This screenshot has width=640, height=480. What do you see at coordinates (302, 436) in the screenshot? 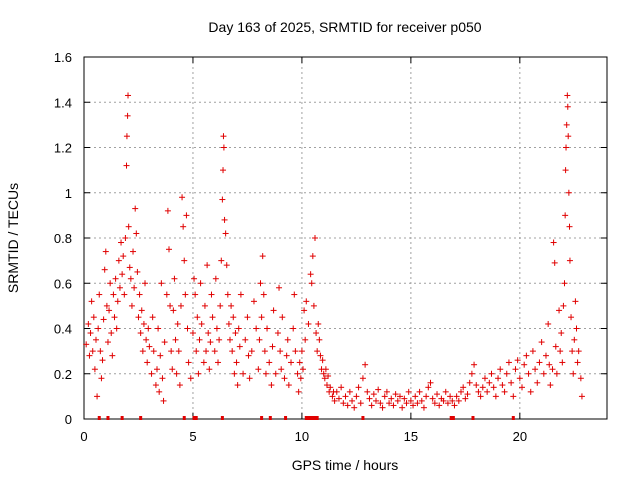
I see `x-tick-label: 10` at bounding box center [302, 436].